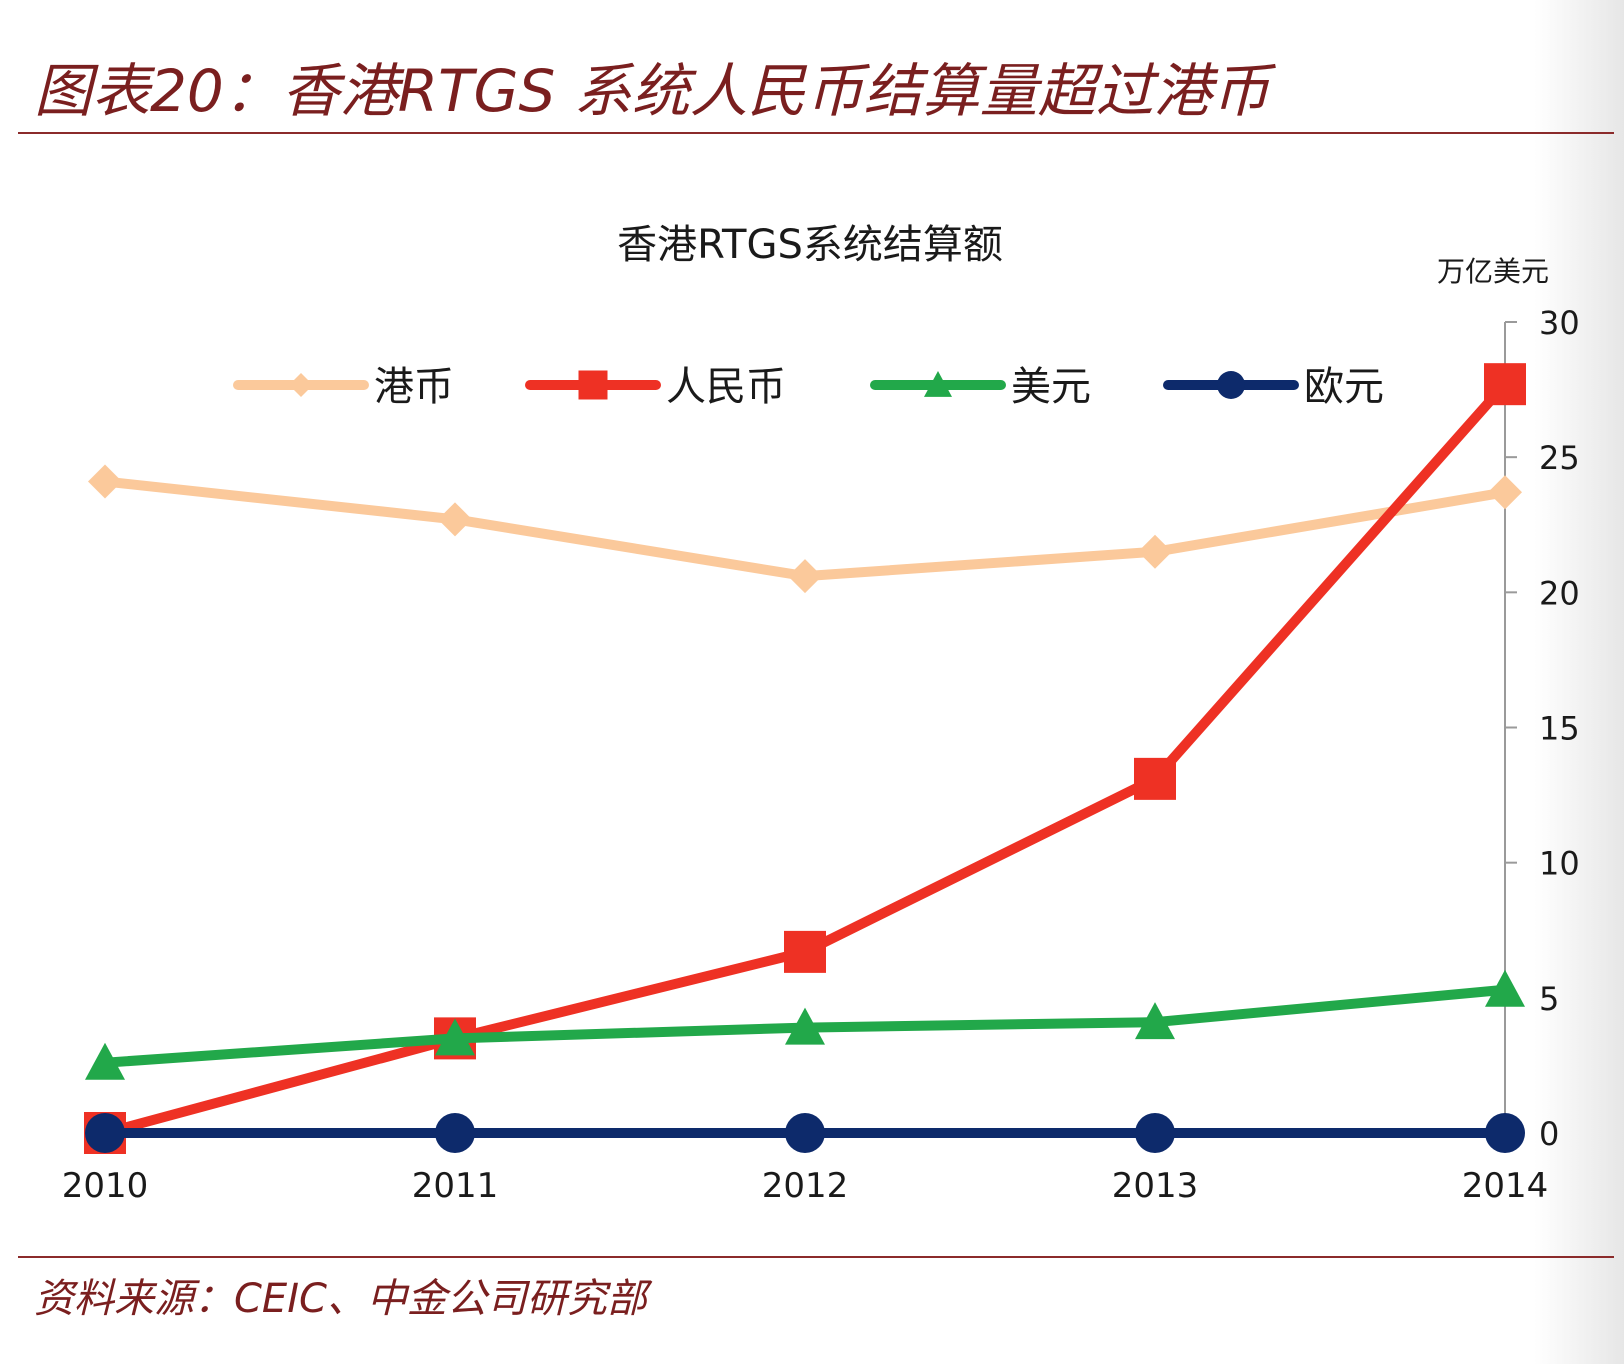 The height and width of the screenshot is (1364, 1624). I want to click on title-divider, so click(816, 133).